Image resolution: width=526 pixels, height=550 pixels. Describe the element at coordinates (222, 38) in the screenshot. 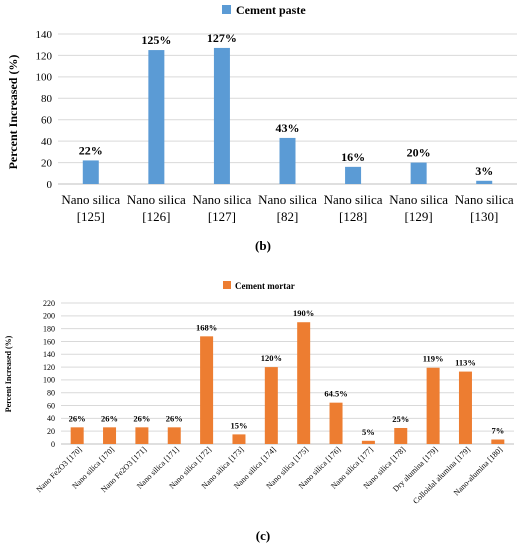

I see `data-label: 127%` at that location.